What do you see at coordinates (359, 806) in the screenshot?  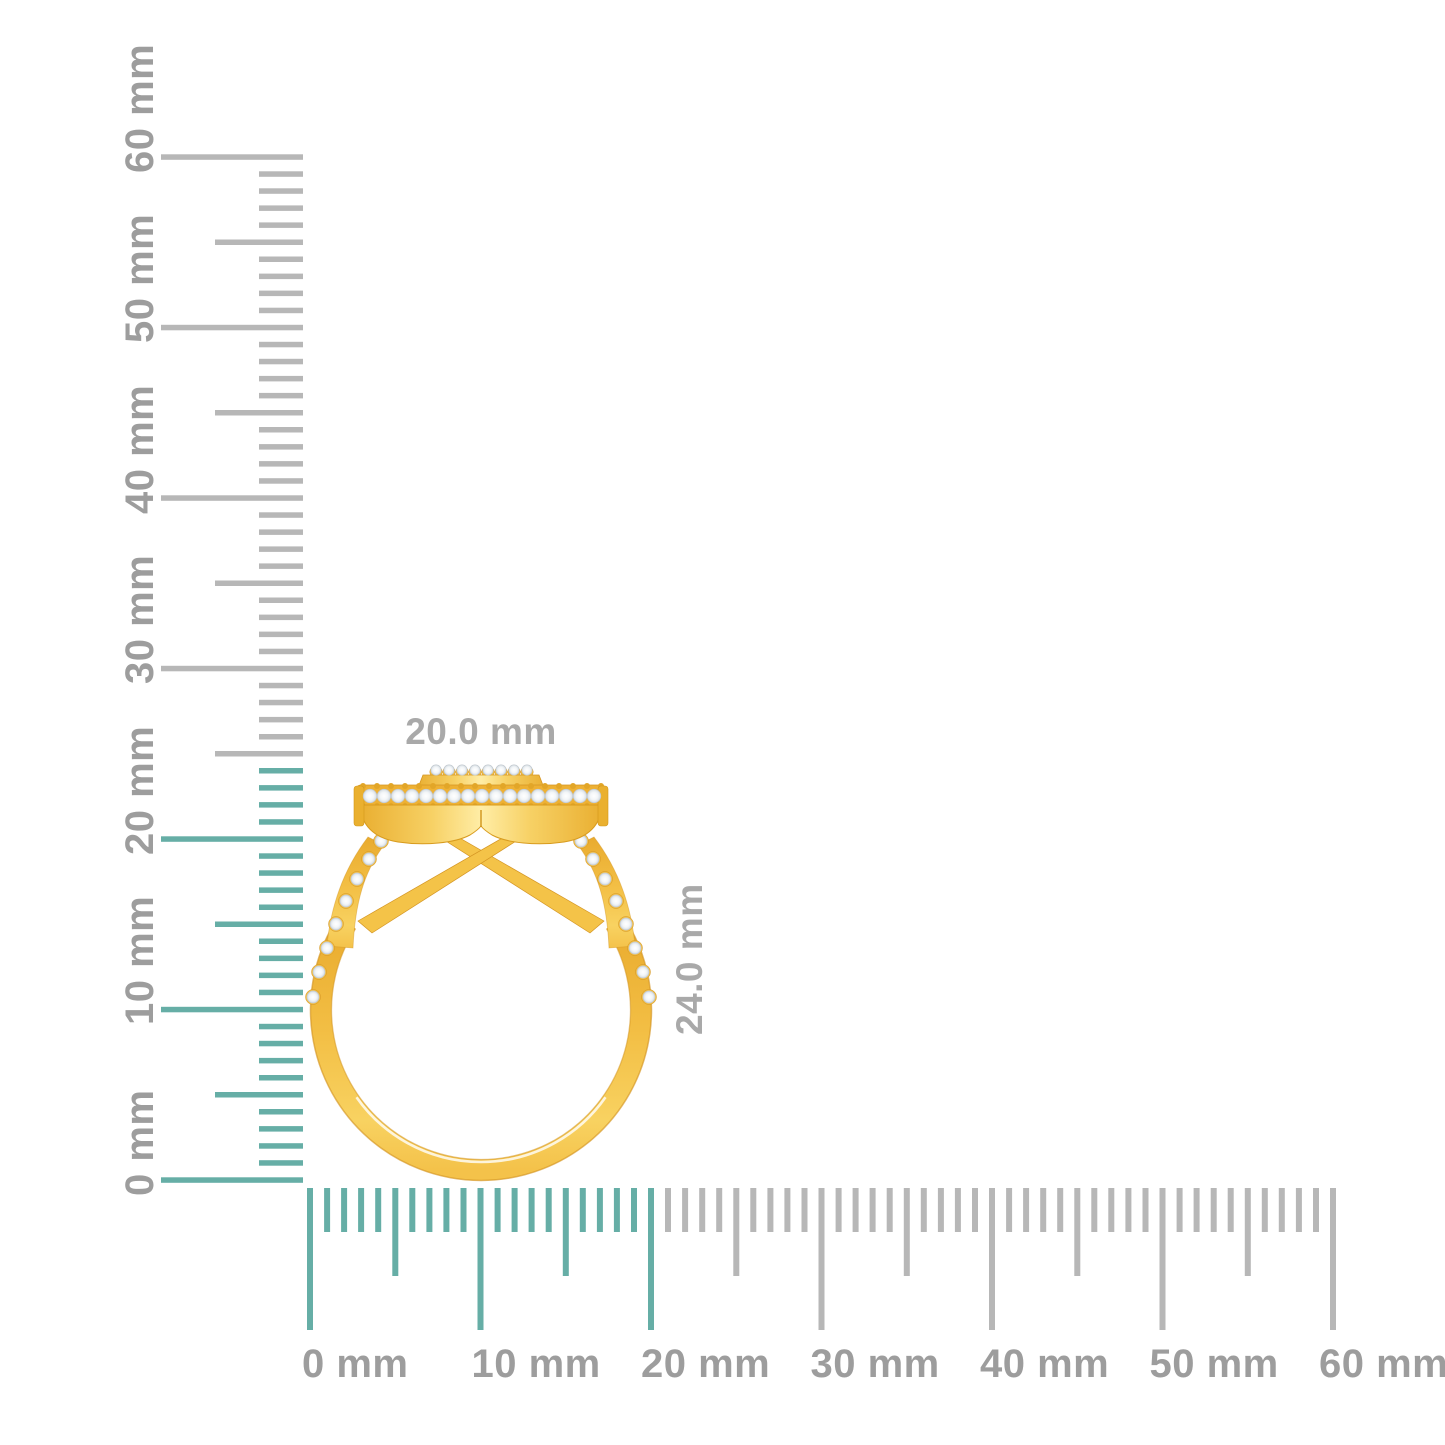 I see `head-side-prong-left` at bounding box center [359, 806].